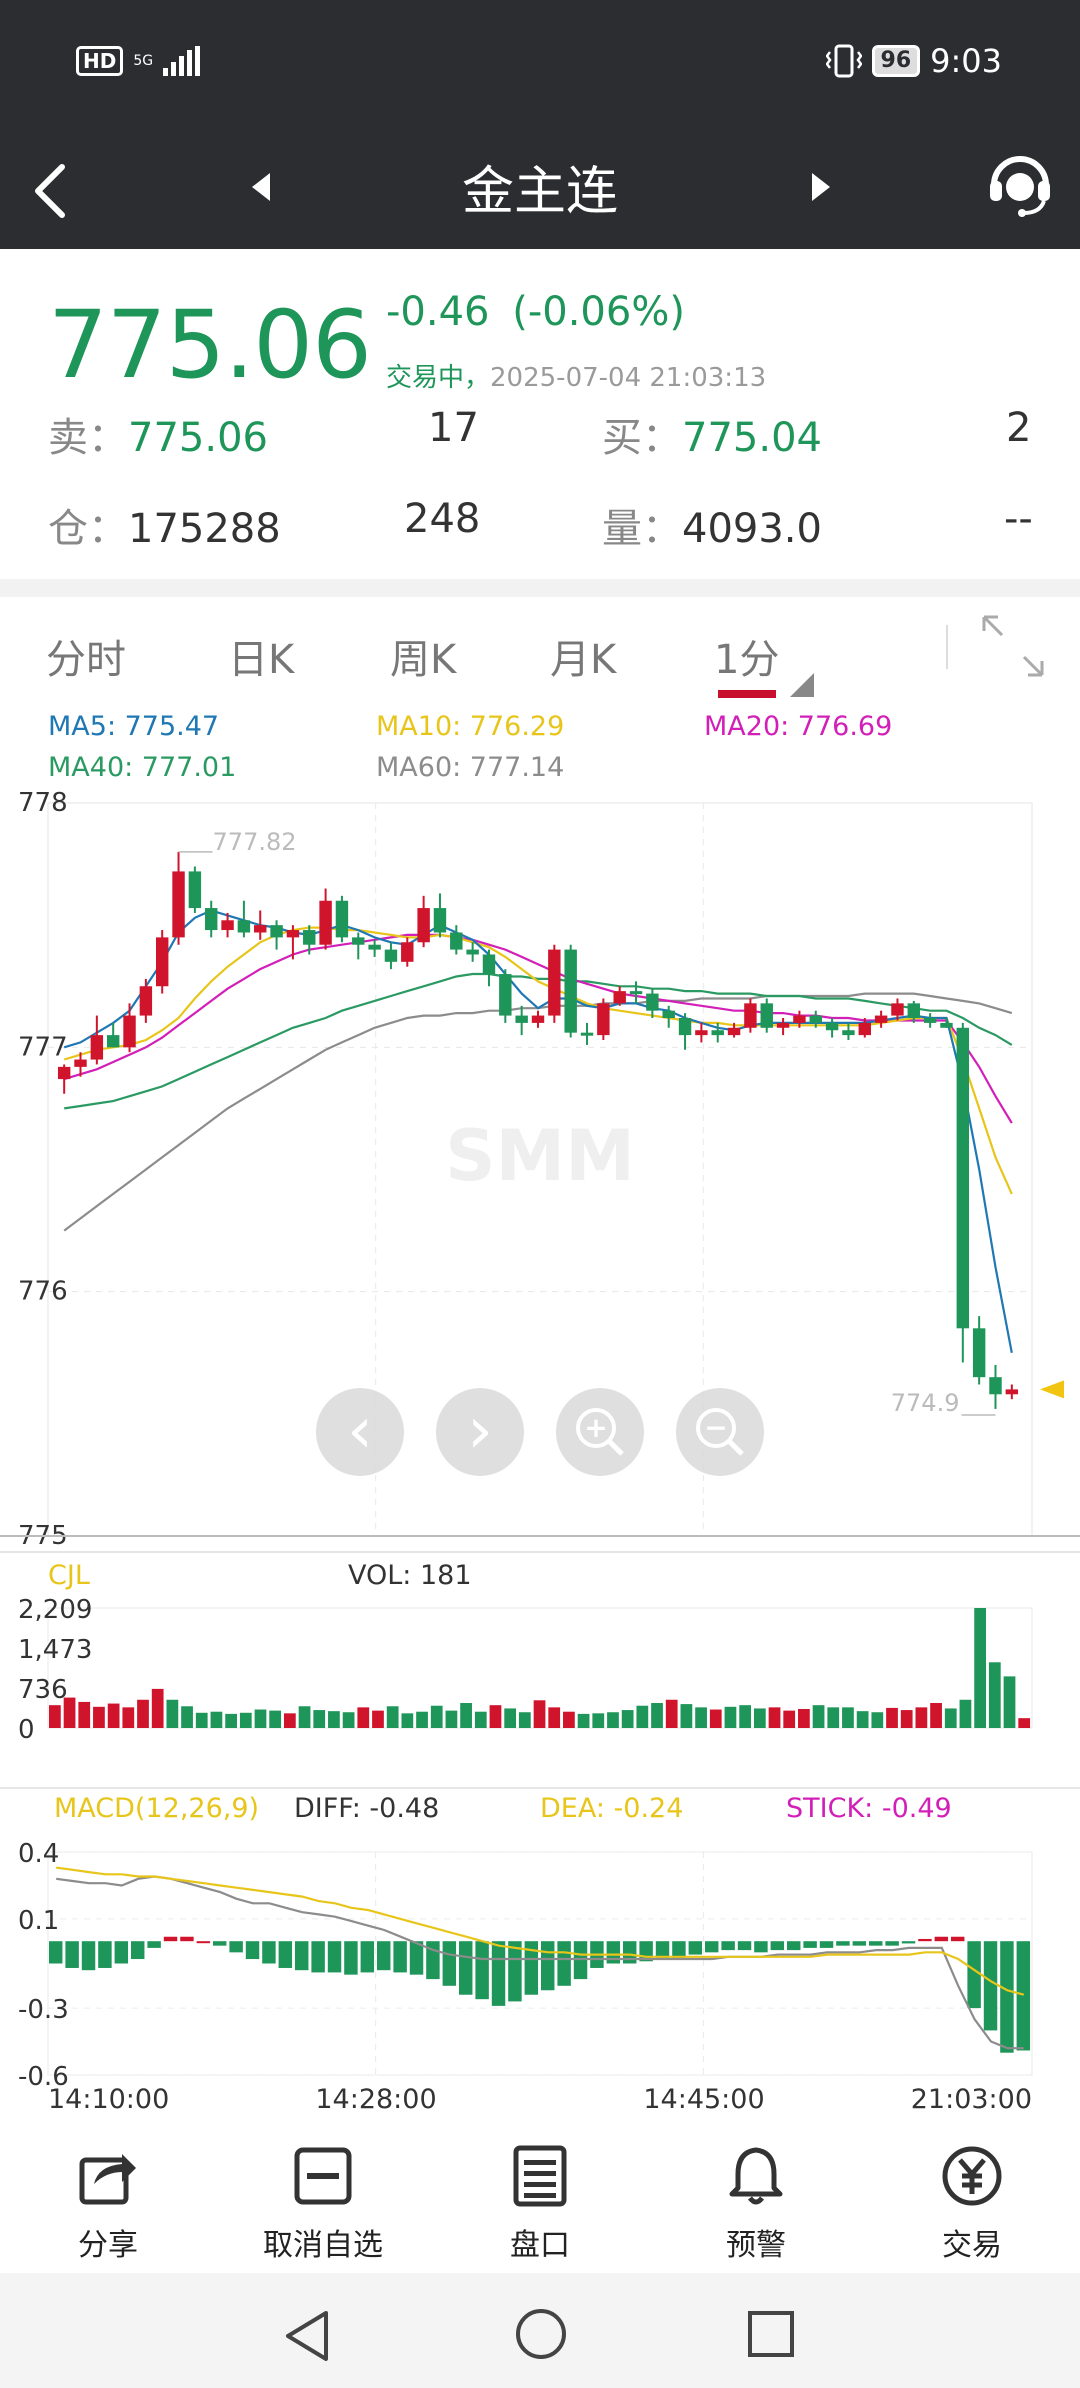 The height and width of the screenshot is (2388, 1080). What do you see at coordinates (611, 1808) in the screenshot?
I see `macd-dea-label: DEA: -0.24` at bounding box center [611, 1808].